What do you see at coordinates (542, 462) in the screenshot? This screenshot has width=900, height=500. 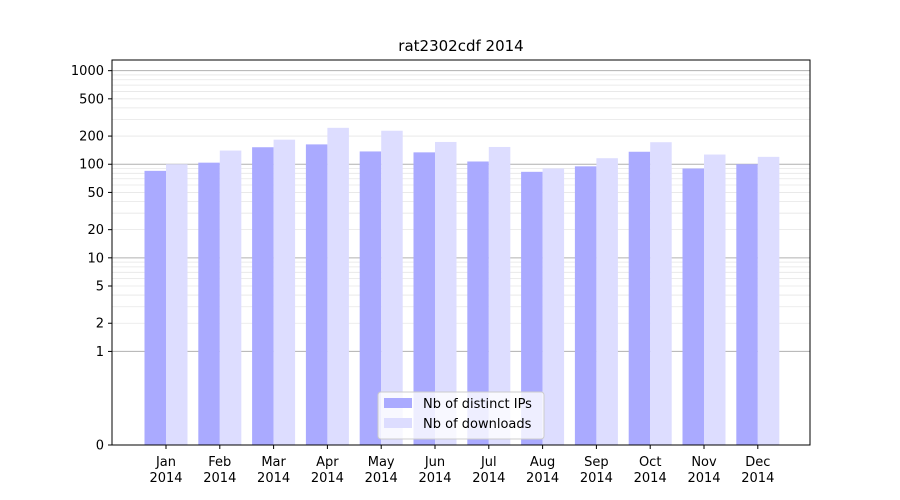 I see `x-tick-label-month: Aug` at bounding box center [542, 462].